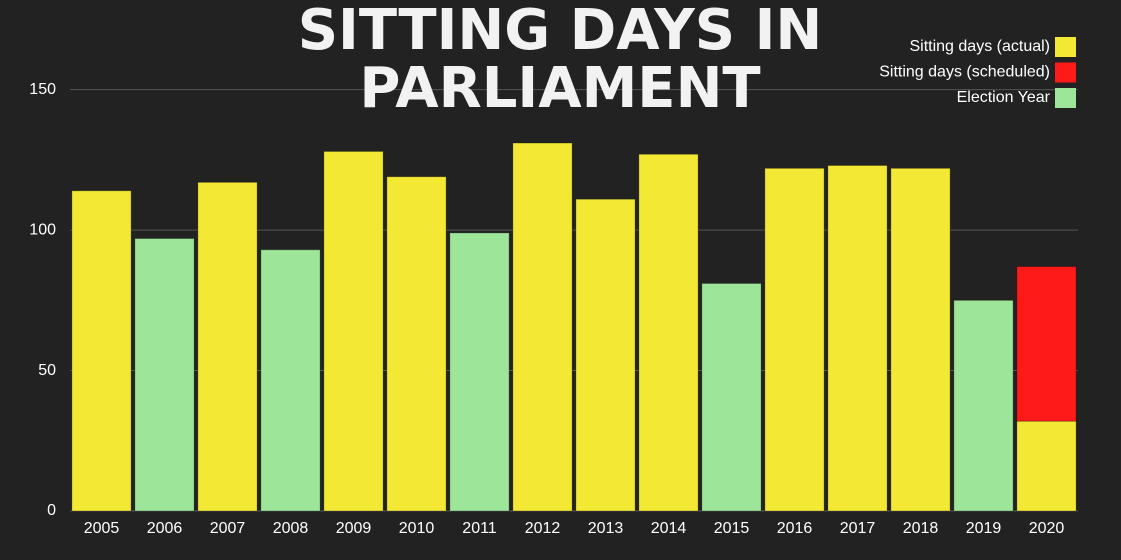  Describe the element at coordinates (51, 510) in the screenshot. I see `y-tick-label: 0` at that location.